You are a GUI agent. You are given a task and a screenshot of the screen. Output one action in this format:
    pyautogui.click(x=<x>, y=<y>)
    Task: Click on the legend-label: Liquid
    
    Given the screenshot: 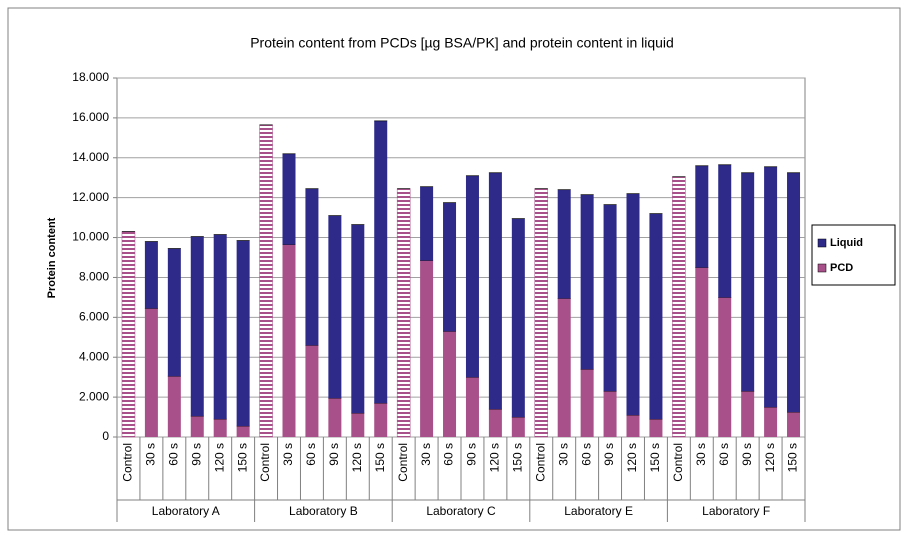 What is the action you would take?
    pyautogui.click(x=846, y=243)
    